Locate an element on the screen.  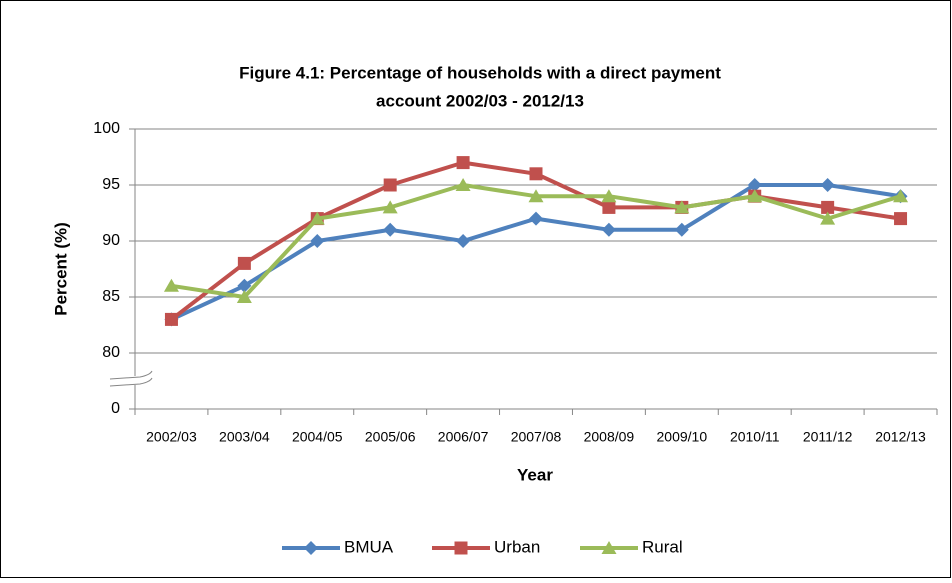
x-tick-label: 2009/10 is located at coordinates (682, 437).